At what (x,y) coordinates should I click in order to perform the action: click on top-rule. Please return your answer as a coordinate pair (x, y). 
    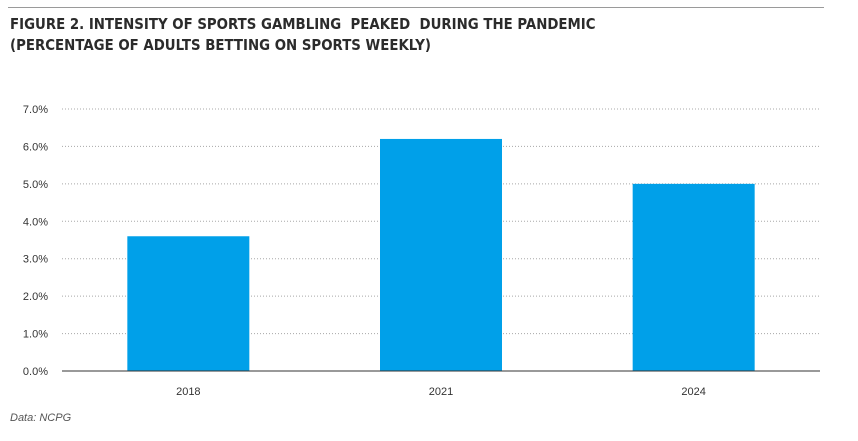
    Looking at the image, I should click on (416, 7).